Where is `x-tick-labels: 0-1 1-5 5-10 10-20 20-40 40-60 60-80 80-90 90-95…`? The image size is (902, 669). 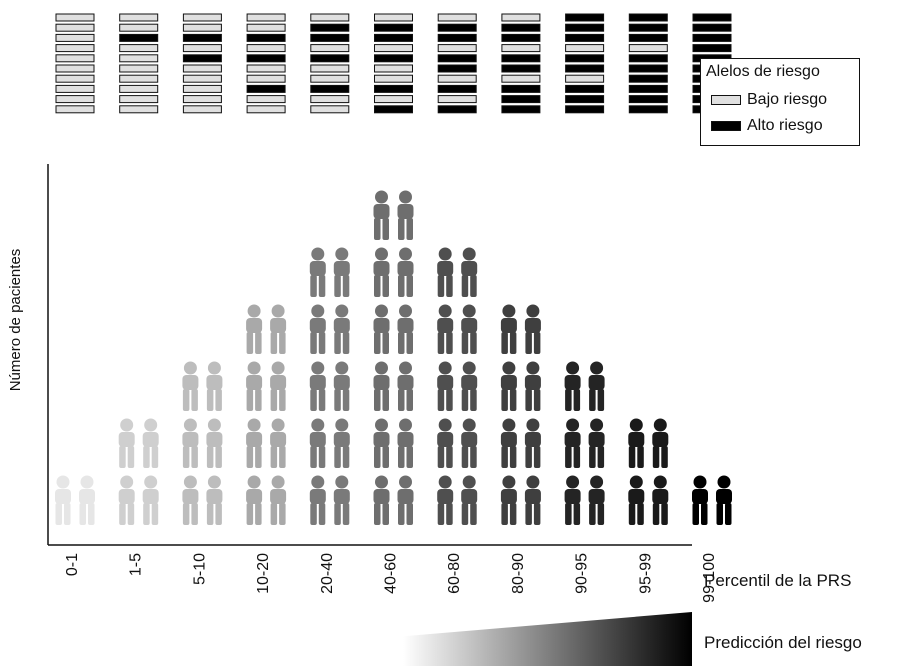 x-tick-labels: 0-1 1-5 5-10 10-20 20-40 40-60 60-80 80-90 90-95… is located at coordinates (391, 578).